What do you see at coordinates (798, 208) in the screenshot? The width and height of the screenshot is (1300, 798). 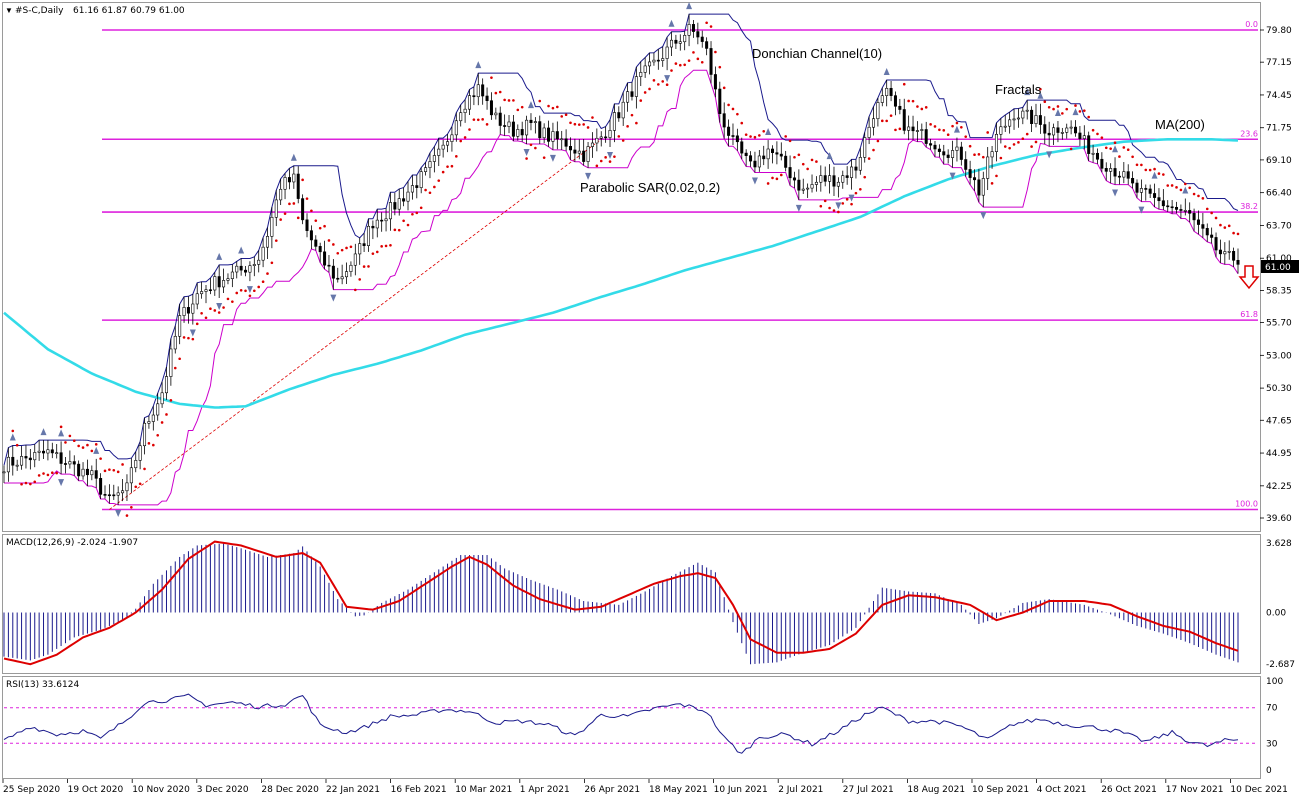 I see `fractal-down-marker` at bounding box center [798, 208].